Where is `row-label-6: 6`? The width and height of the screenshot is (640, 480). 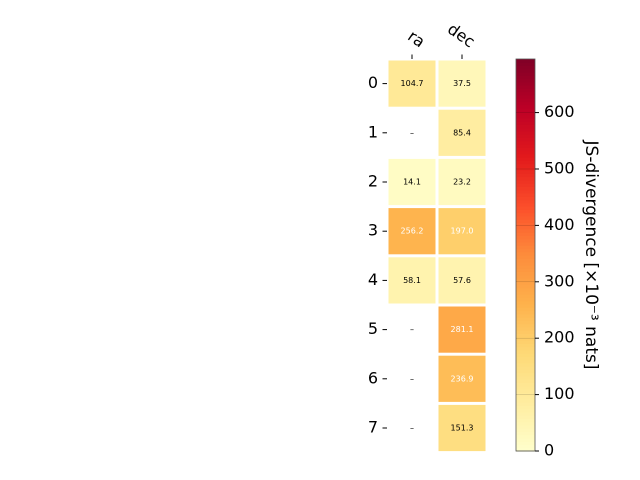
row-label-6: 6 is located at coordinates (373, 377).